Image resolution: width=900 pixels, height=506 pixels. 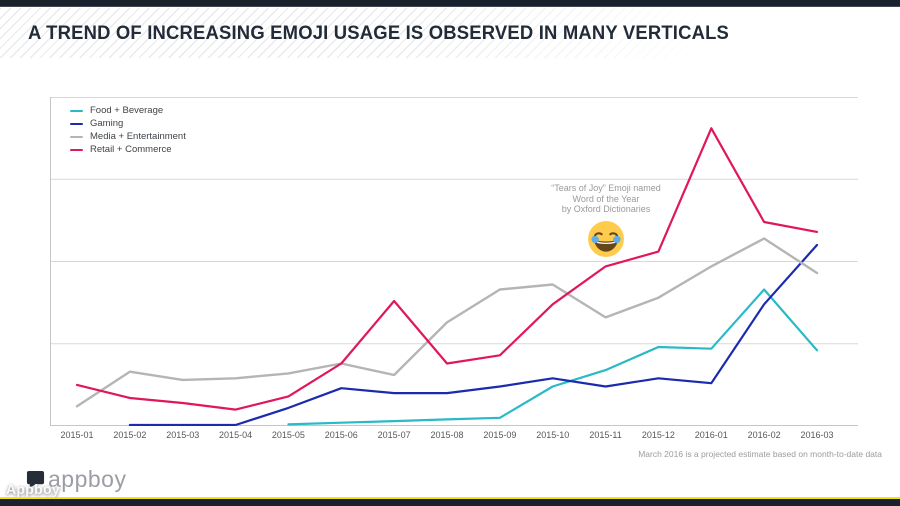 What do you see at coordinates (450, 3) in the screenshot?
I see `top-accent-bar` at bounding box center [450, 3].